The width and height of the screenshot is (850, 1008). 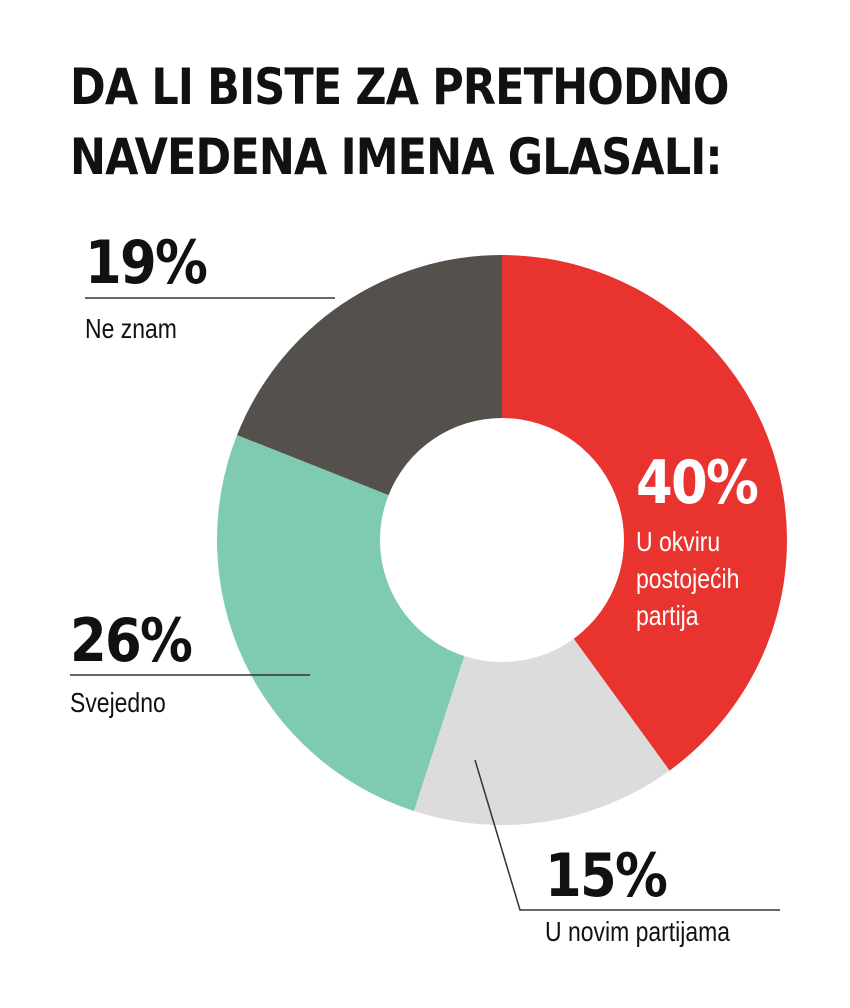 I want to click on leader-line-novim, so click(x=627, y=835).